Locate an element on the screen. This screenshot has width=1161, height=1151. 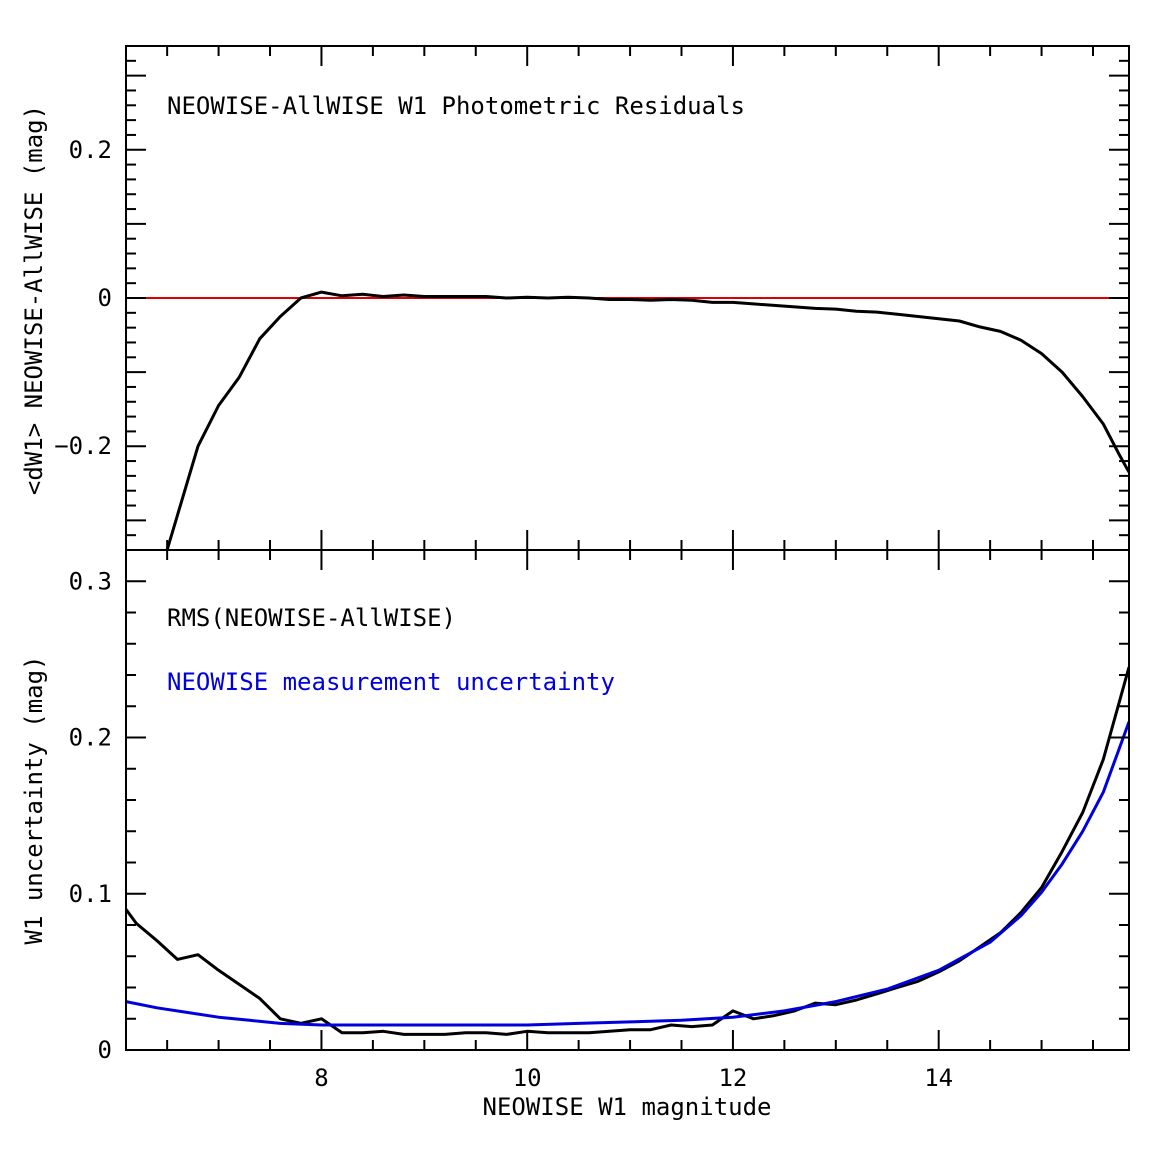
rms-annotation: RMS(NEOWISE-AllWISE) is located at coordinates (311, 618).